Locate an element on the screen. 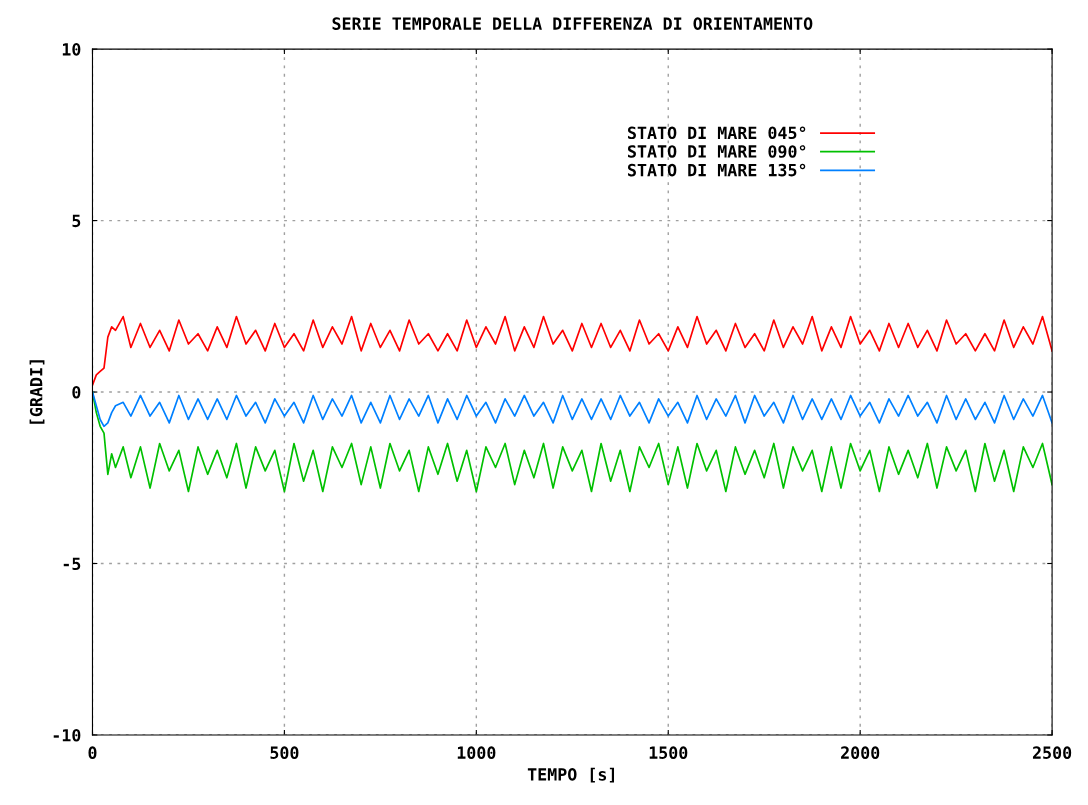 Image resolution: width=1088 pixels, height=805 pixels. y-tick-label: -5 is located at coordinates (72, 564).